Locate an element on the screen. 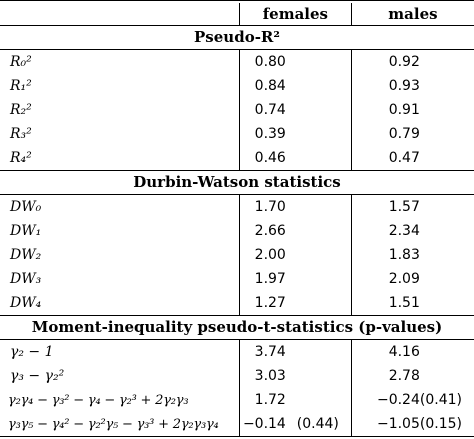 Image resolution: width=474 pixels, height=439 pixels. males-value: 1.51 is located at coordinates (386, 303).